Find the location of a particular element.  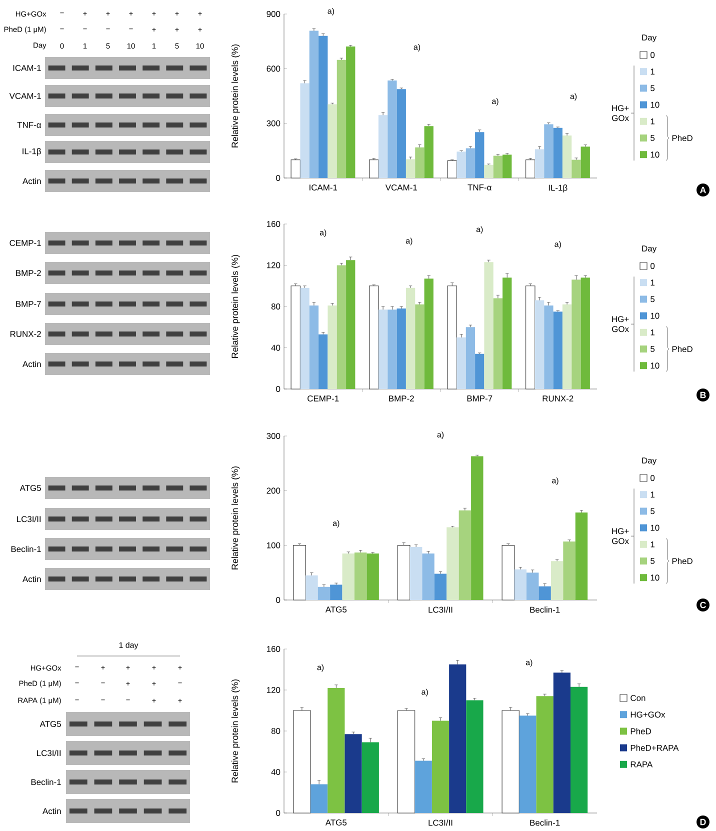

x-tick-label: ATG5 is located at coordinates (336, 823).